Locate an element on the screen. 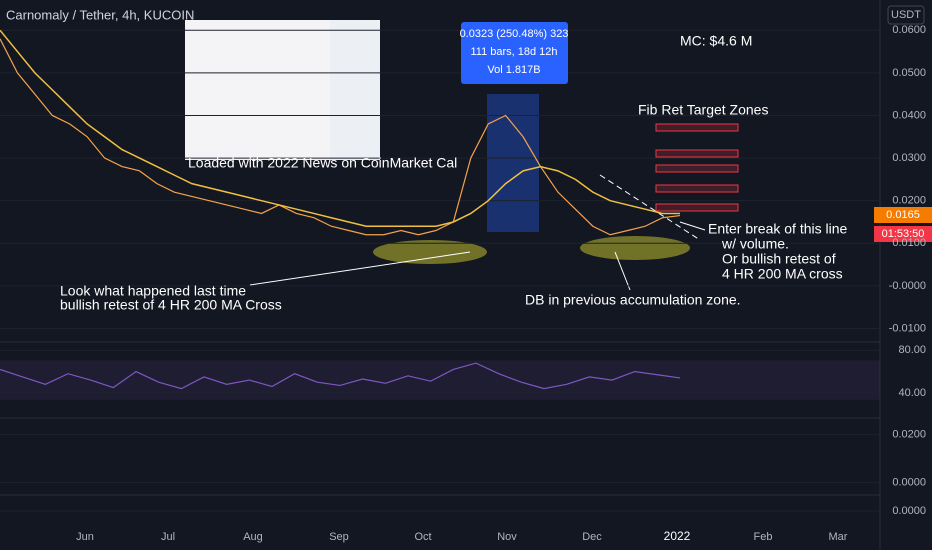 The width and height of the screenshot is (932, 550). annotation: Enter break of this line is located at coordinates (778, 229).